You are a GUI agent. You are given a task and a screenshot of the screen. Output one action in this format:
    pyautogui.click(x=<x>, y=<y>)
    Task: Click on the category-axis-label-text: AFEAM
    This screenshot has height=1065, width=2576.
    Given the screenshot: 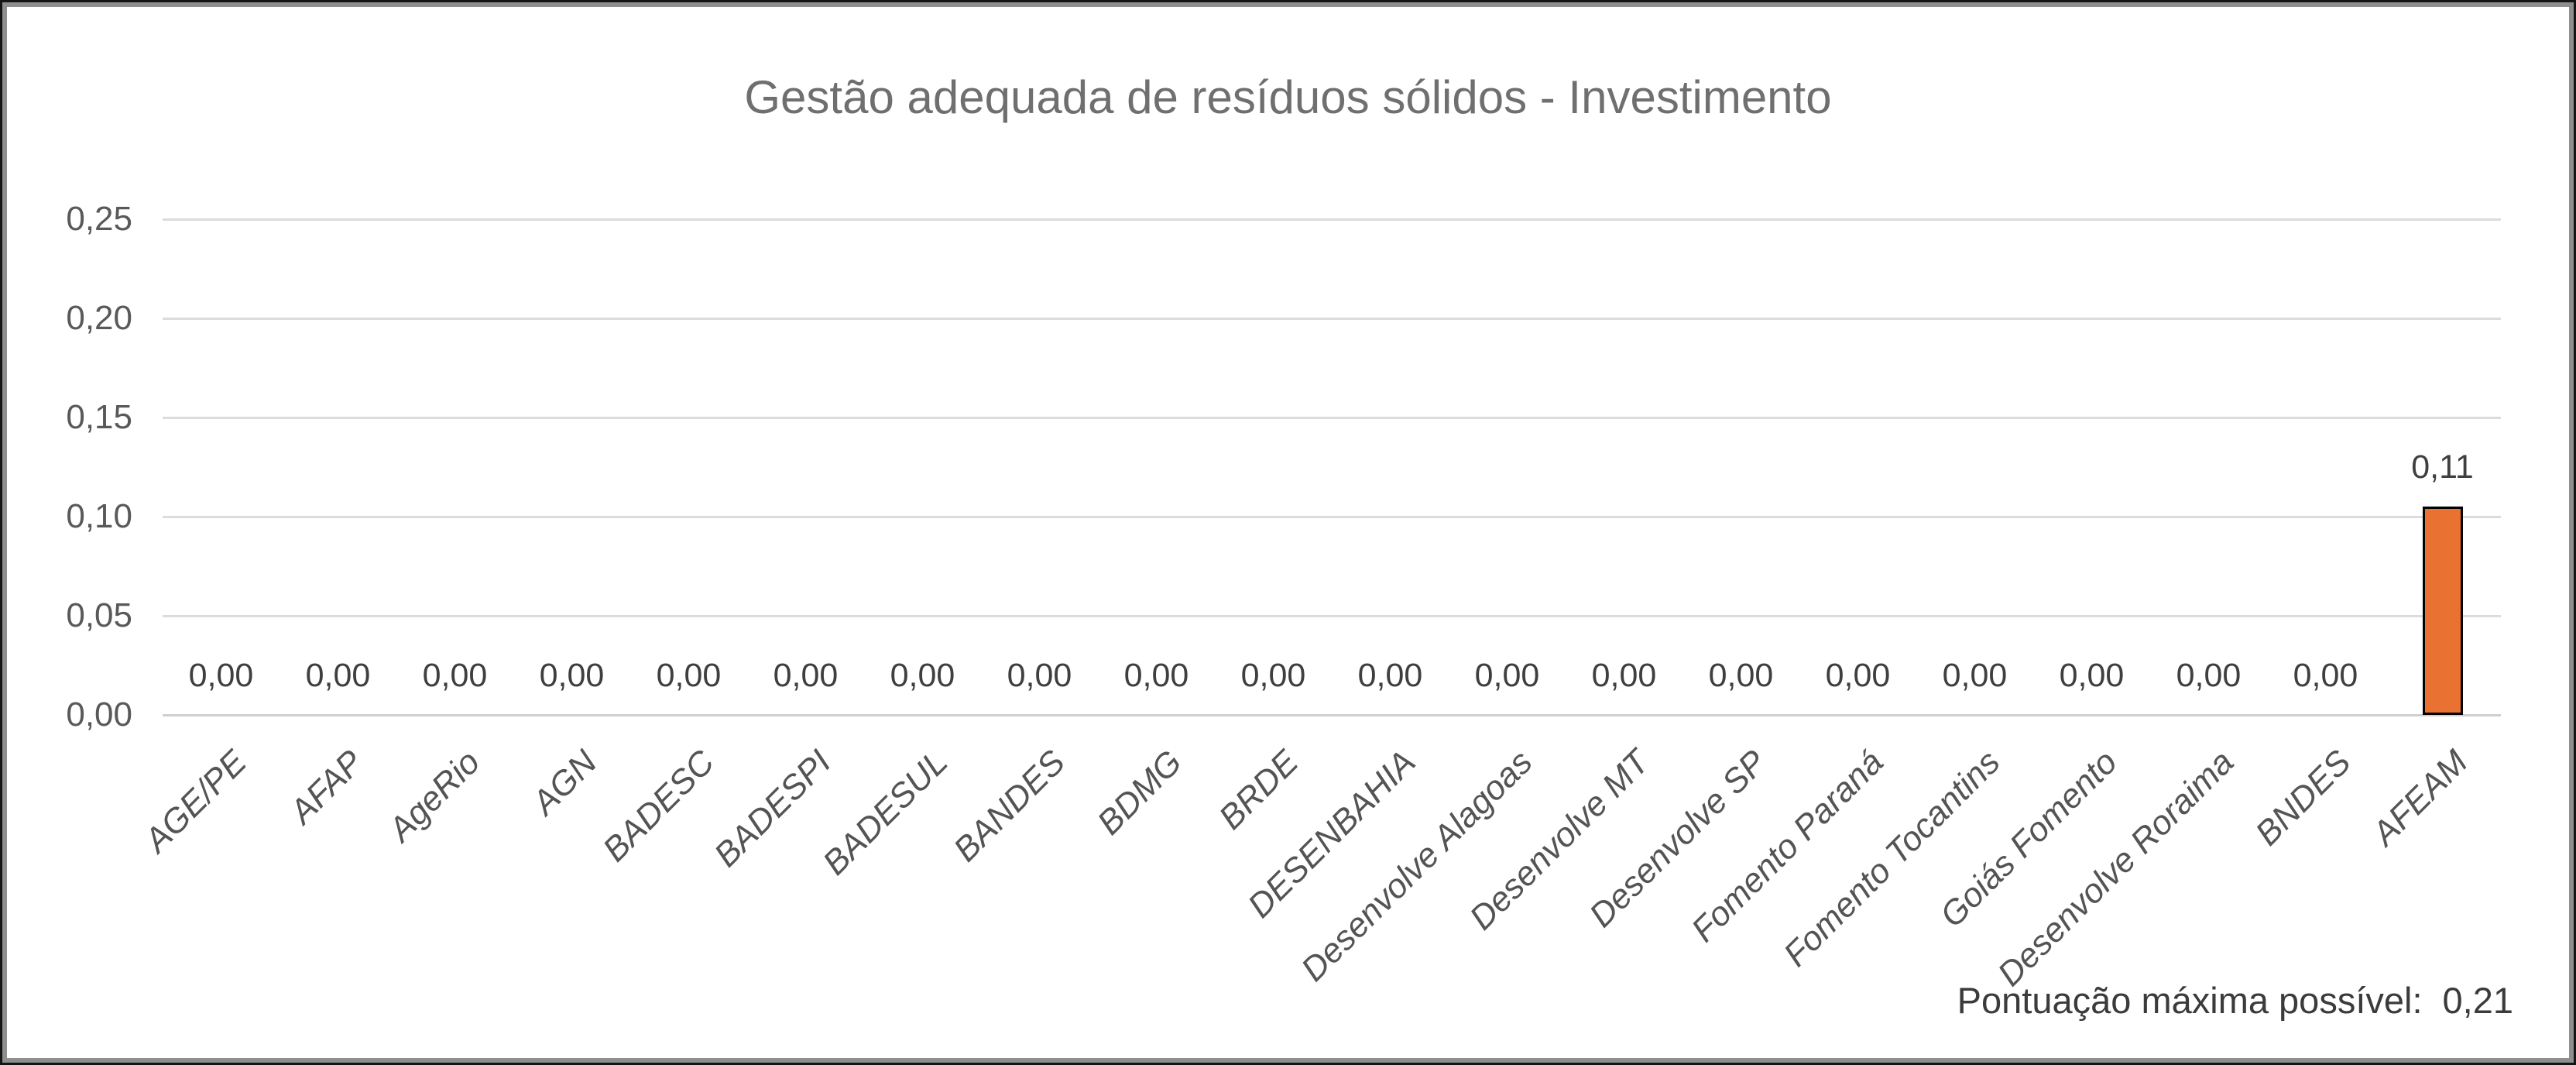 What is the action you would take?
    pyautogui.click(x=2420, y=798)
    